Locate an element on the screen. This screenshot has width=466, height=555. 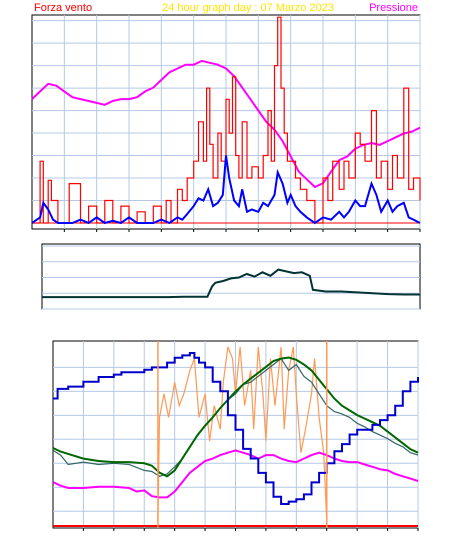
pressure-axis-label: Pressione is located at coordinates (393, 8).